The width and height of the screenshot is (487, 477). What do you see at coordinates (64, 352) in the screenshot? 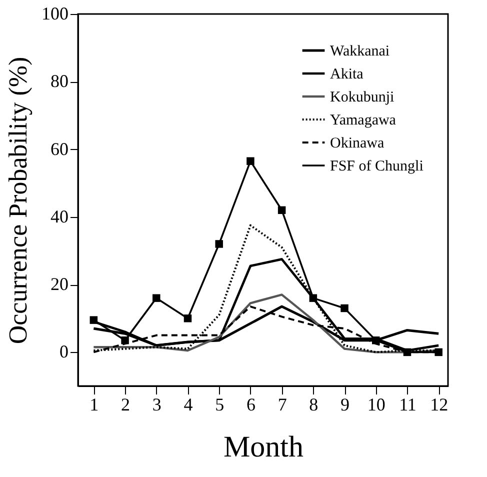
I see `y-tick-label: 0` at bounding box center [64, 352].